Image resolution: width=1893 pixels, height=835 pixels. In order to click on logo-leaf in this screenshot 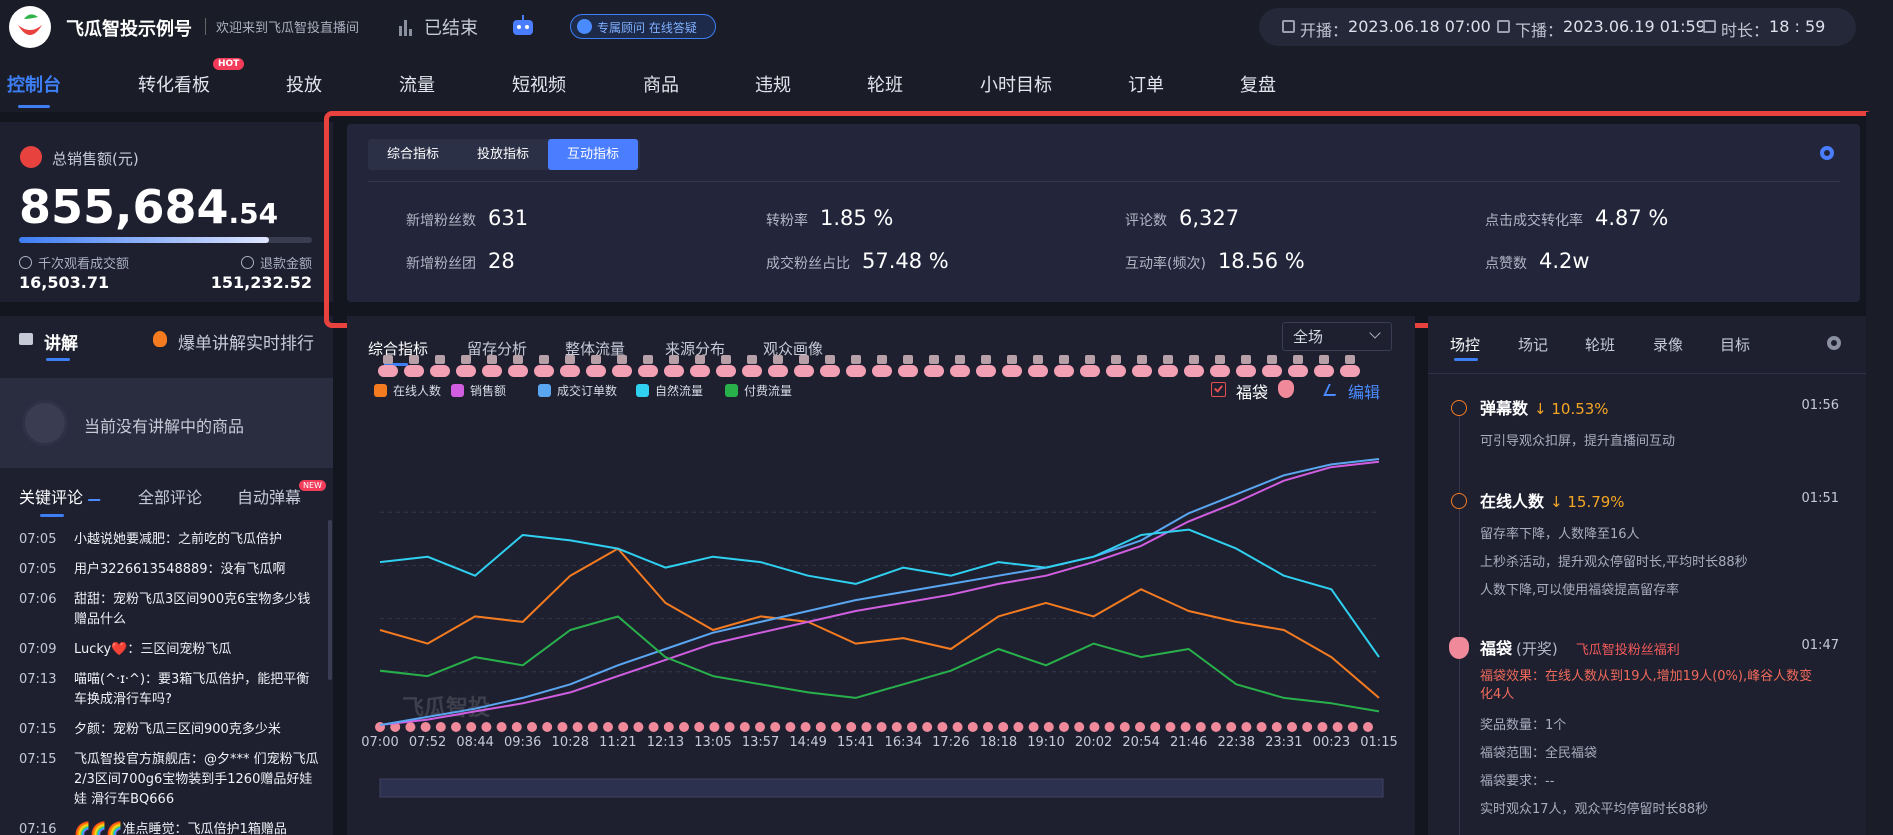, I will do `click(31, 16)`.